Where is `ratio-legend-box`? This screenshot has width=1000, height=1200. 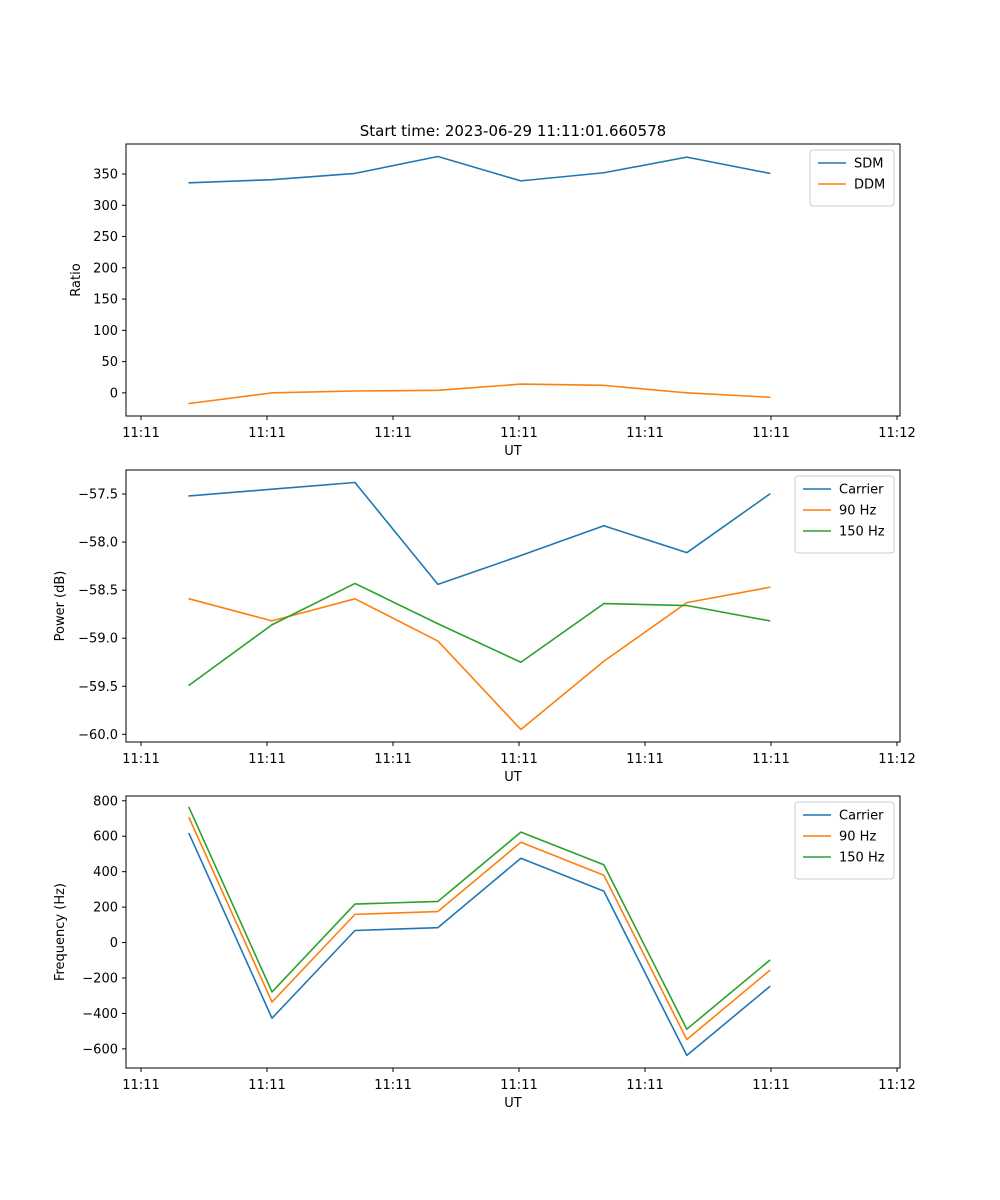 ratio-legend-box is located at coordinates (852, 178).